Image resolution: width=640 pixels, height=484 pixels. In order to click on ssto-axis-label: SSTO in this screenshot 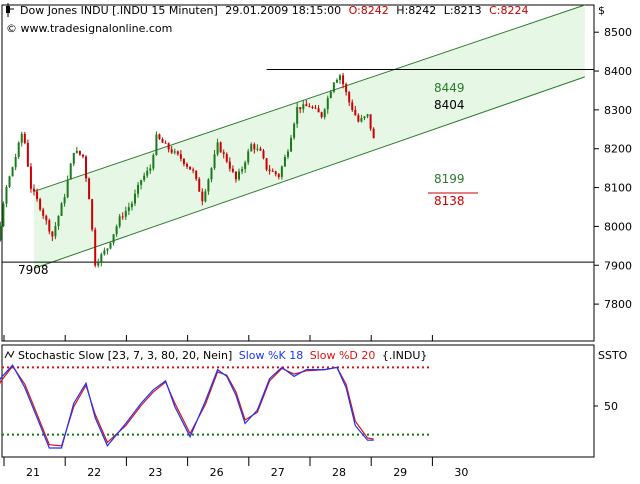, I will do `click(613, 355)`.